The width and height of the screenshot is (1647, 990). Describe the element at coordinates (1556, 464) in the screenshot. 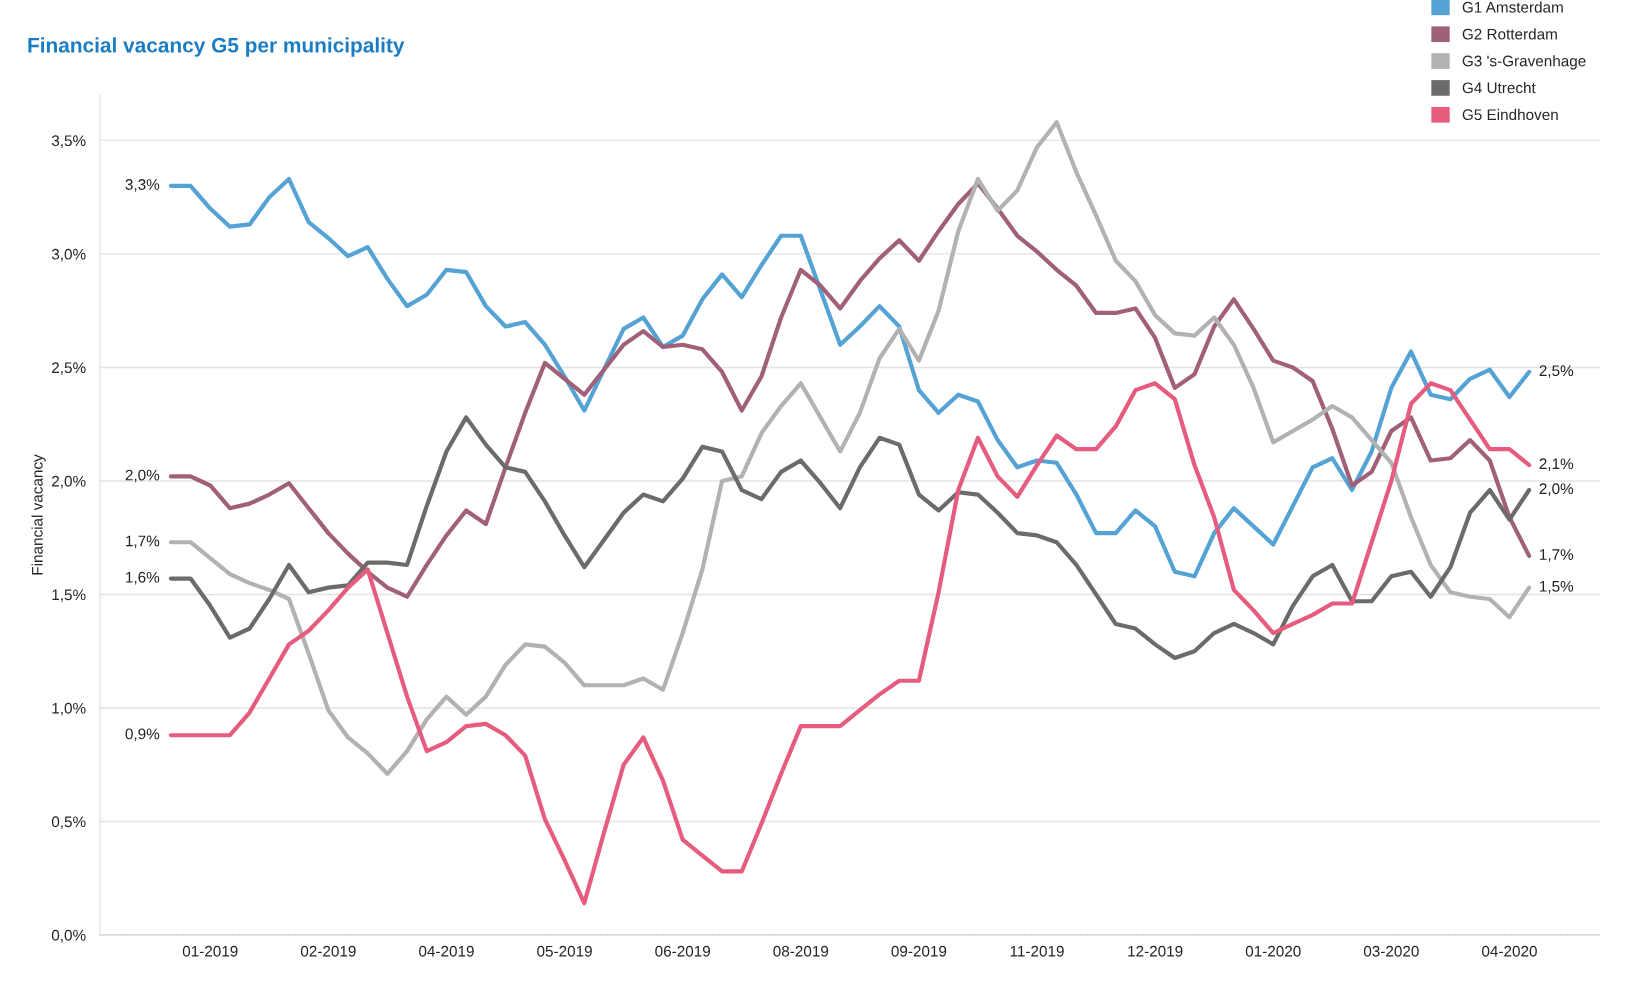

I see `data-label: 2,1%` at that location.